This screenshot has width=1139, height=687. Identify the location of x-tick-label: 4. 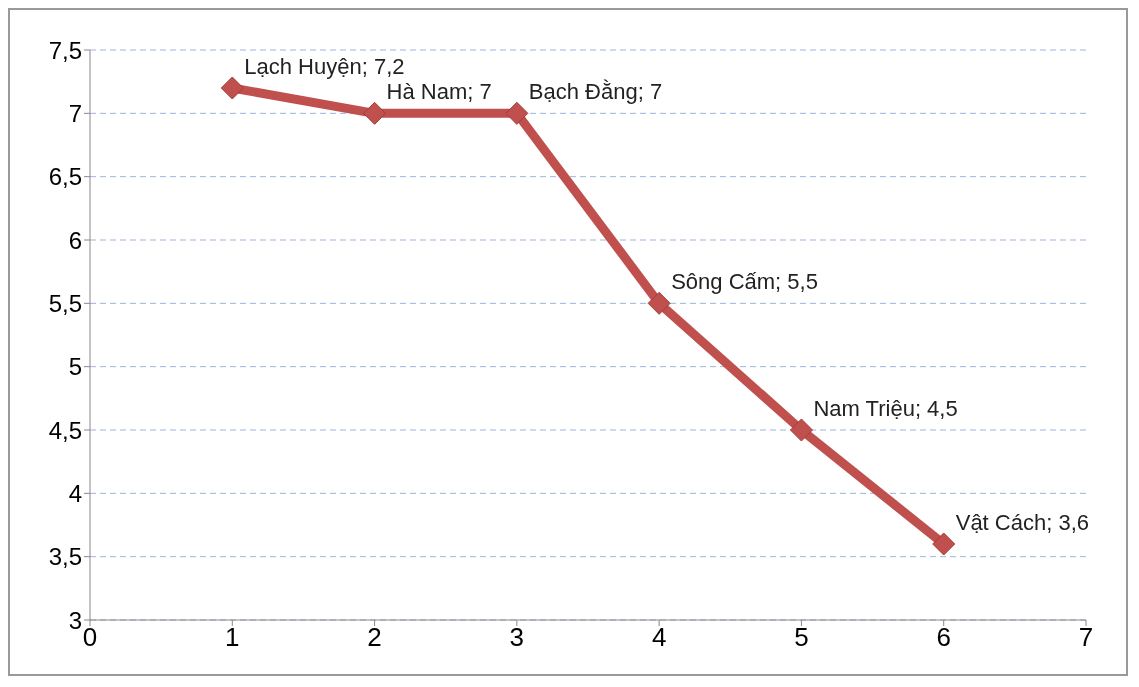
(659, 637).